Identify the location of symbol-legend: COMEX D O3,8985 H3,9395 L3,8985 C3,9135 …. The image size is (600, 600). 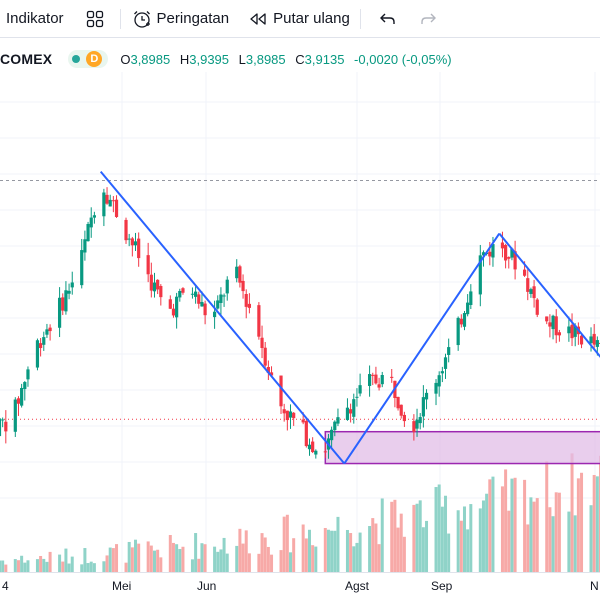
(229, 59).